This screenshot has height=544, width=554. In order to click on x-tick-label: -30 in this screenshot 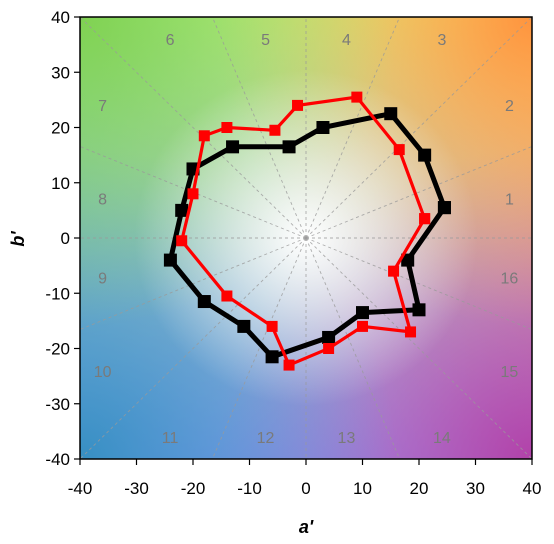, I will do `click(136, 488)`.